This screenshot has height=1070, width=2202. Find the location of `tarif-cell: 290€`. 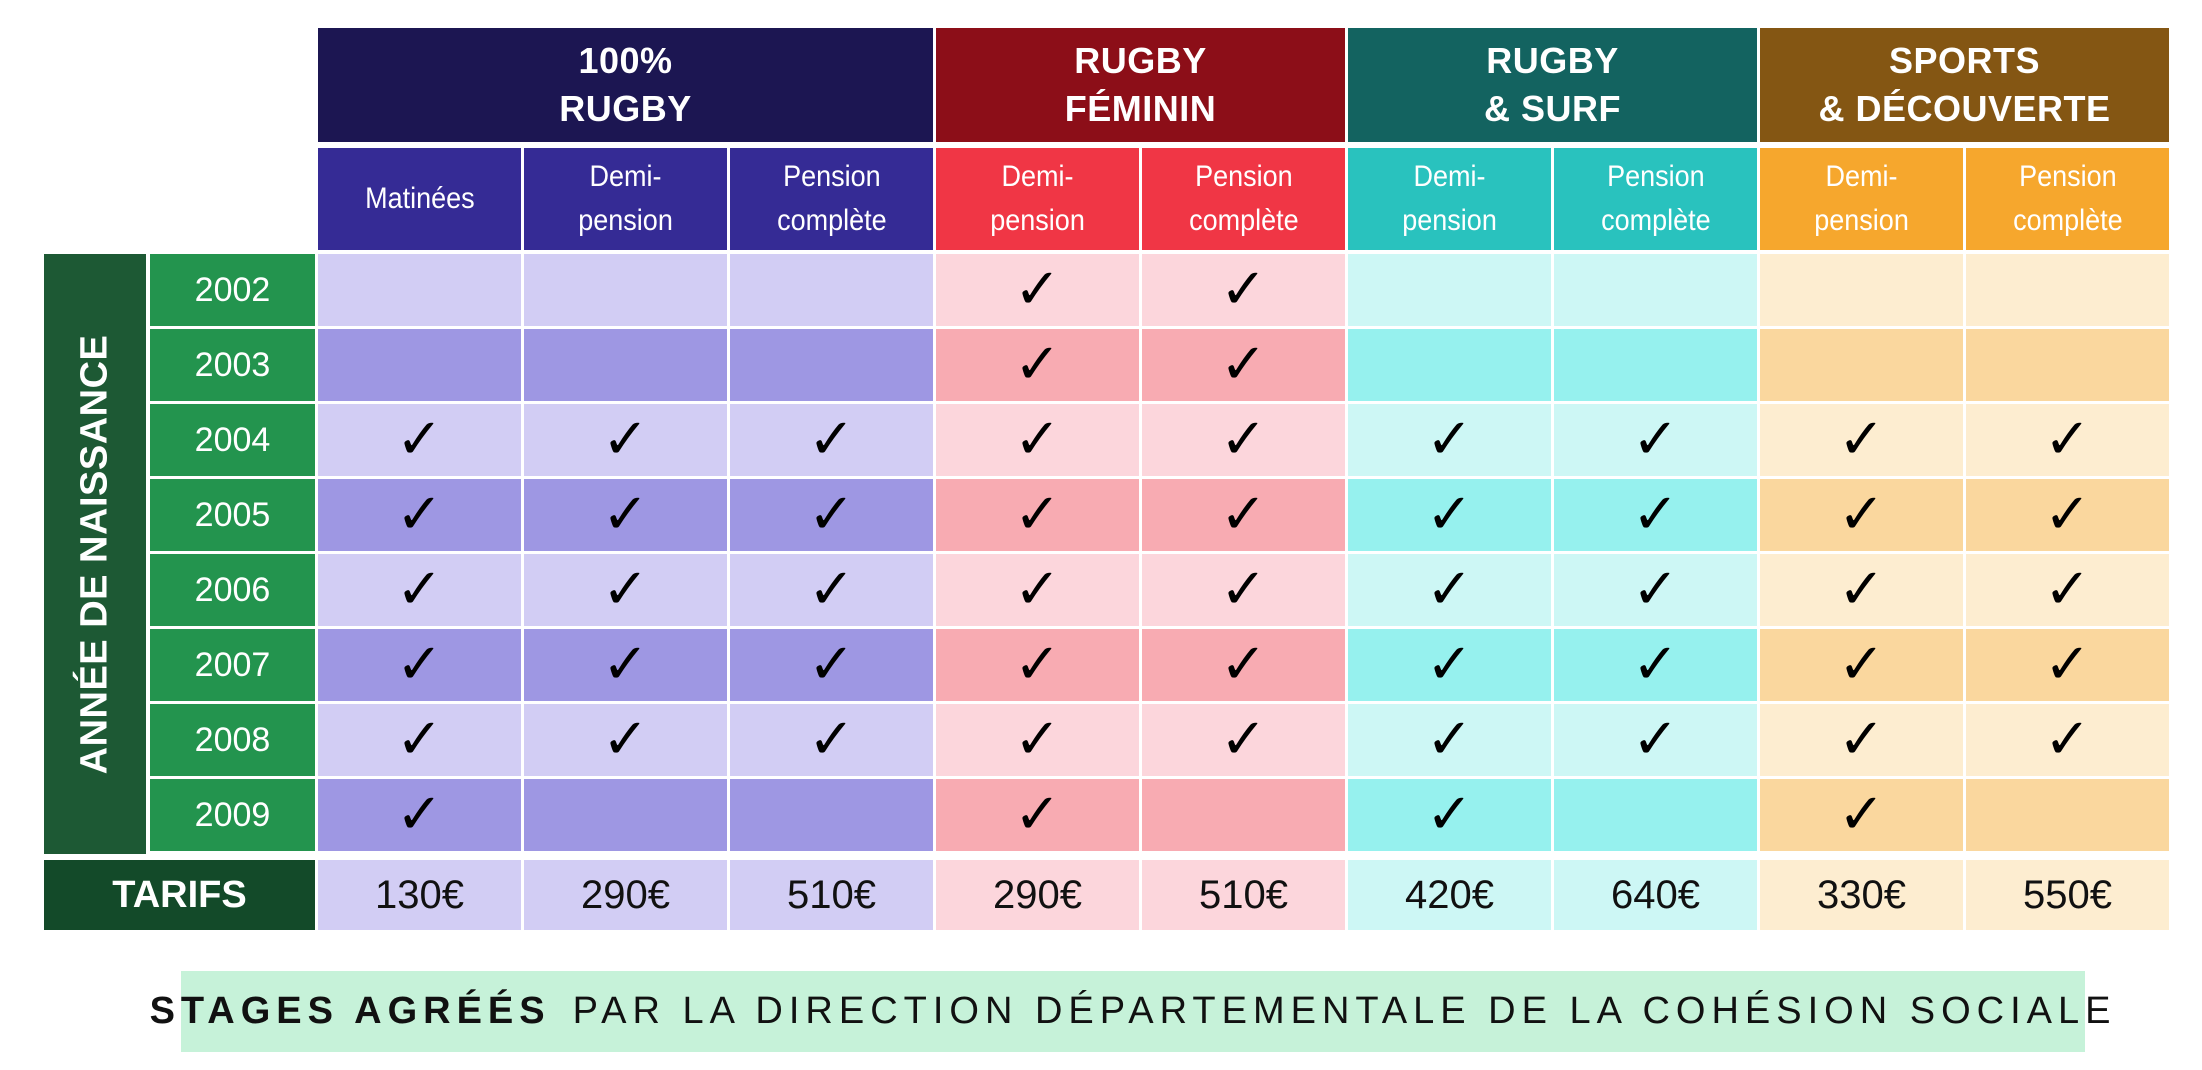

tarif-cell: 290€ is located at coordinates (1037, 895).